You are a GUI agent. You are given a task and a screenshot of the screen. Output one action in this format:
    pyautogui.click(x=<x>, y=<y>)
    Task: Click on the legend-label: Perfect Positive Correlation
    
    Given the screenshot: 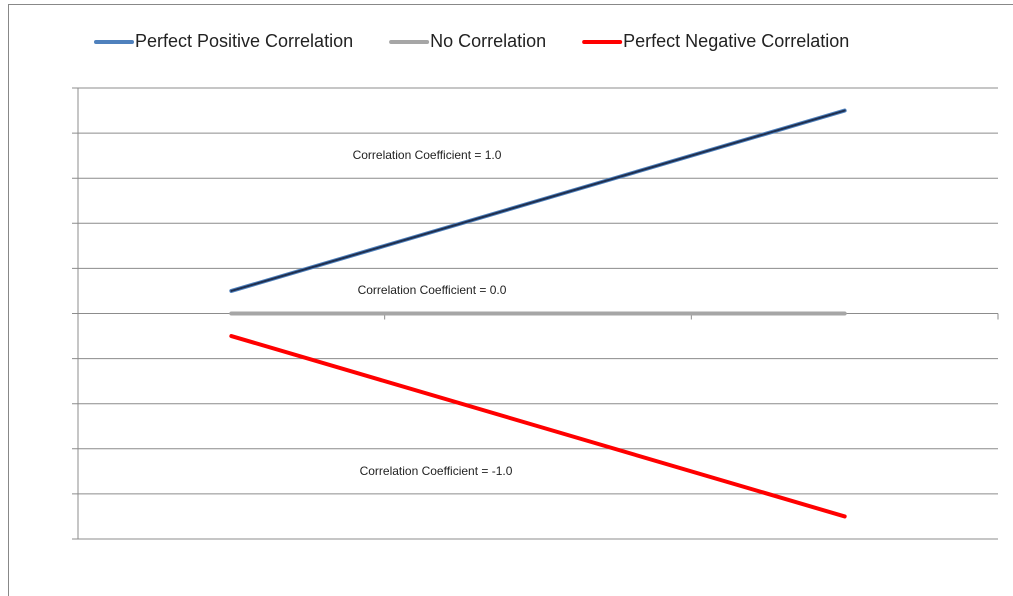 What is the action you would take?
    pyautogui.click(x=244, y=41)
    